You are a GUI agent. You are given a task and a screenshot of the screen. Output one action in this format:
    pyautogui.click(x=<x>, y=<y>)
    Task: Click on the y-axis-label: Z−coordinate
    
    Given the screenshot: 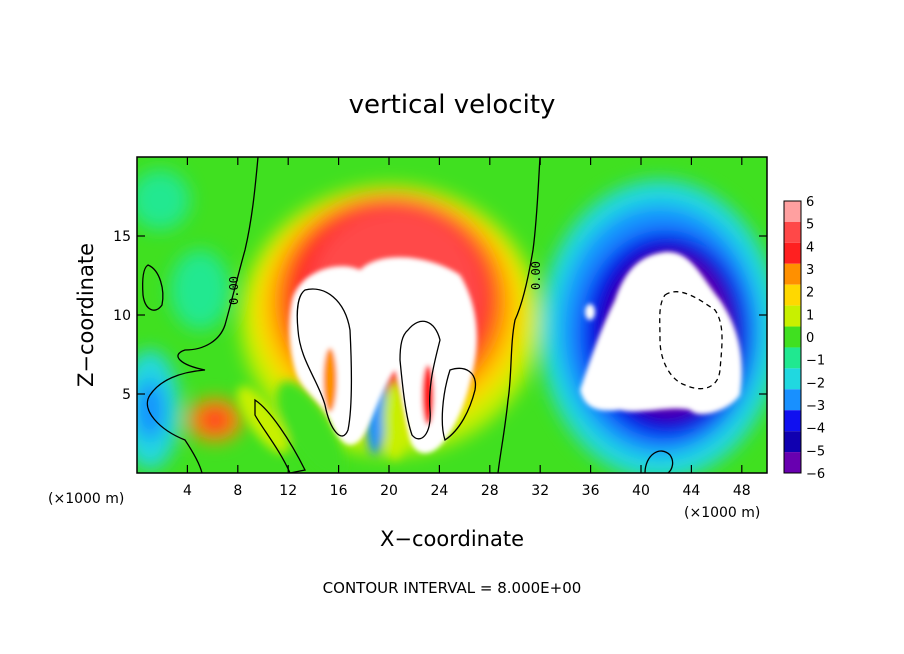 What is the action you would take?
    pyautogui.click(x=86, y=315)
    